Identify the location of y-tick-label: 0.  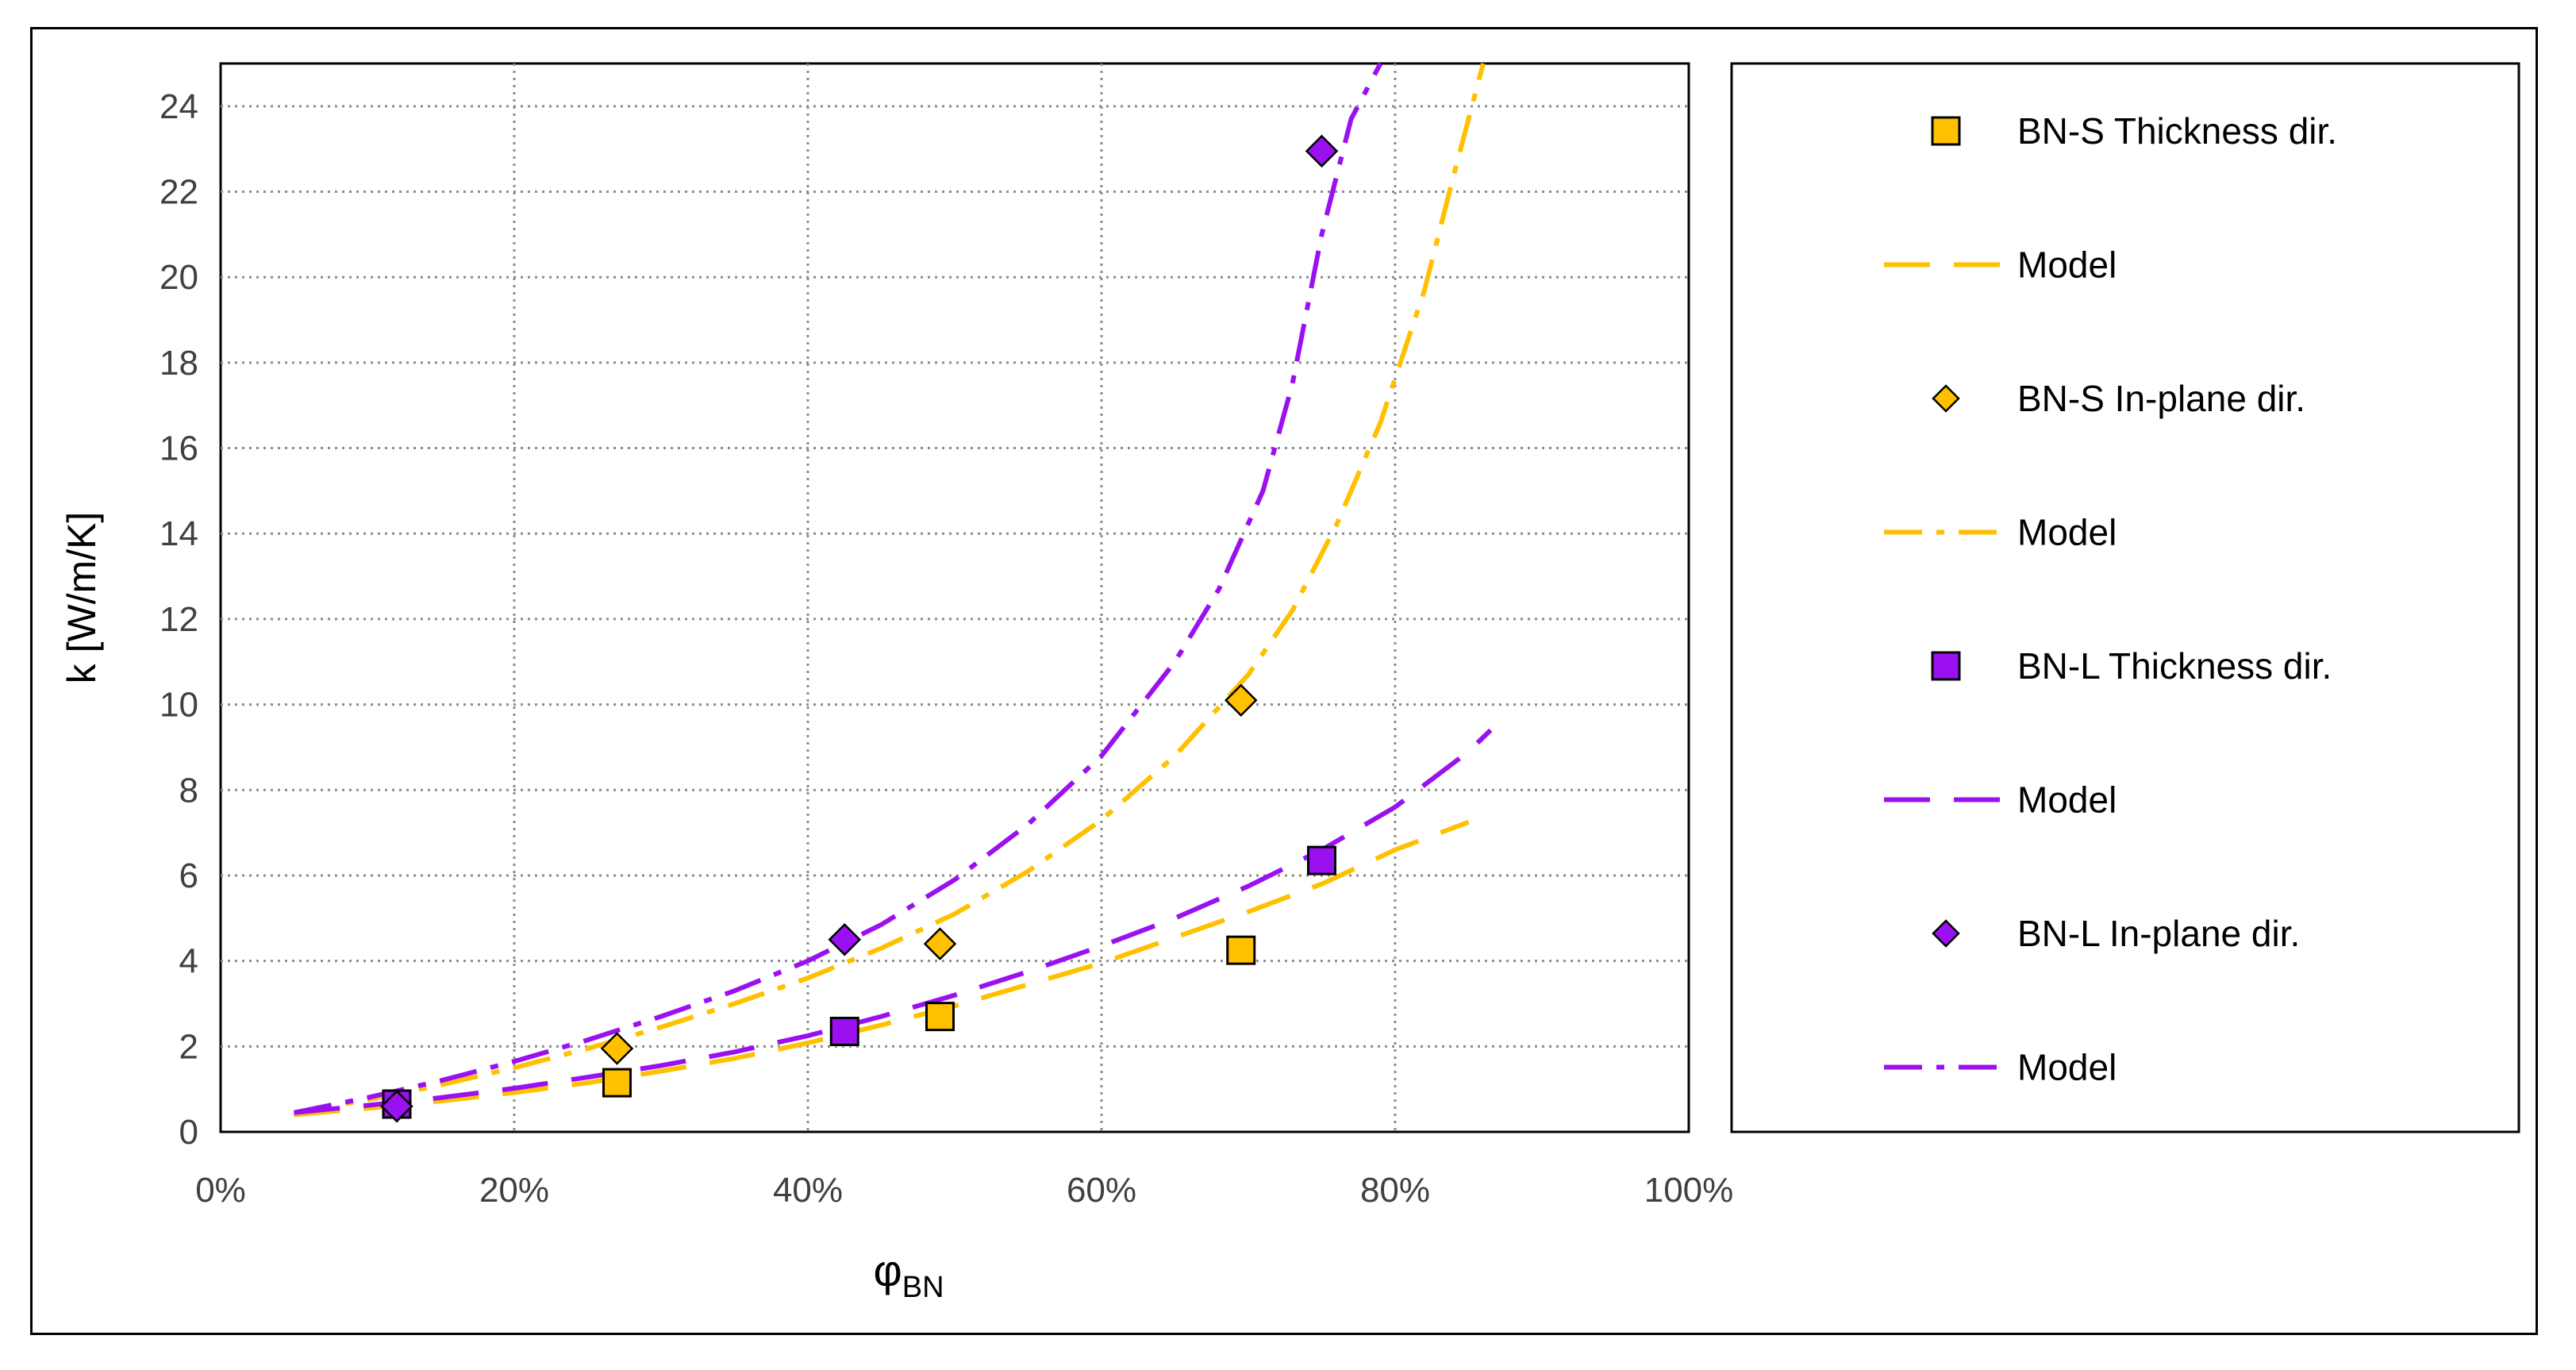
(188, 1132).